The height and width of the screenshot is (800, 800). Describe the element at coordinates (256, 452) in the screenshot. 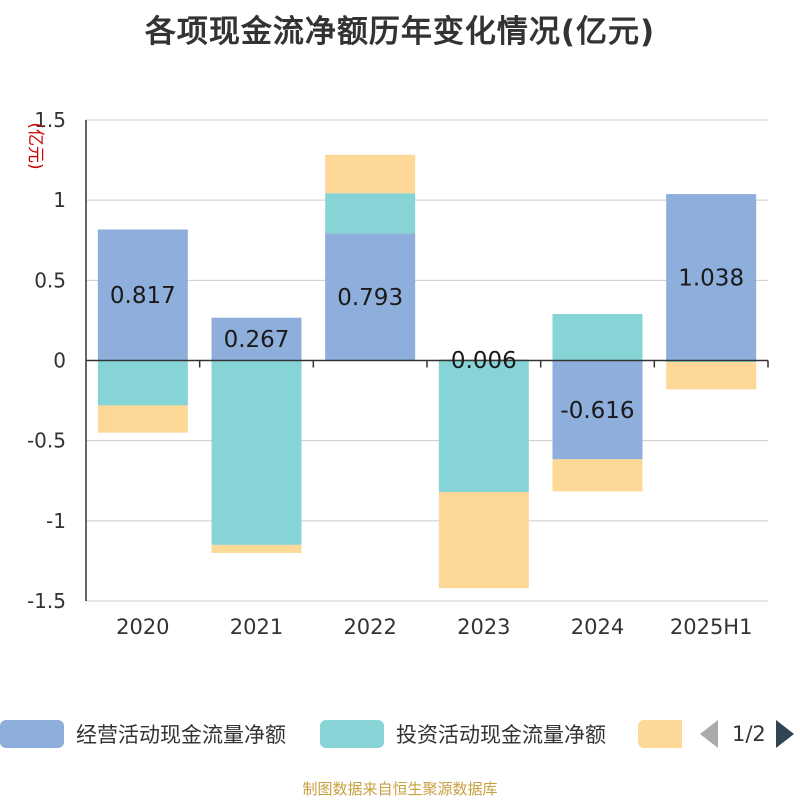

I see `bar-series2-2021` at that location.